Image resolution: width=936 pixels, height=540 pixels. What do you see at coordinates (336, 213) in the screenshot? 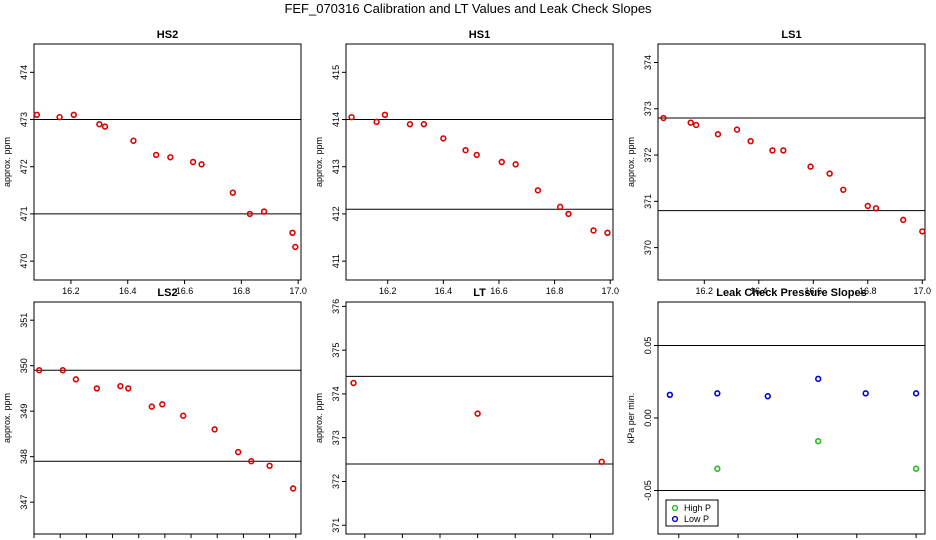
I see `y-tick-label: 412` at bounding box center [336, 213].